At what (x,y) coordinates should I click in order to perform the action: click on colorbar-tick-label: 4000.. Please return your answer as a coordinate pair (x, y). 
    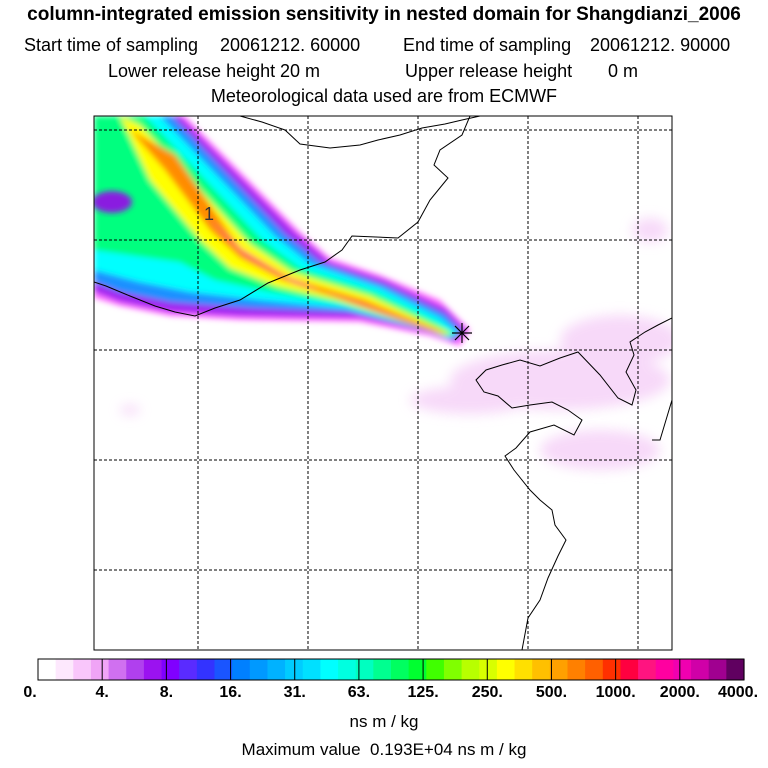
    Looking at the image, I should click on (738, 692).